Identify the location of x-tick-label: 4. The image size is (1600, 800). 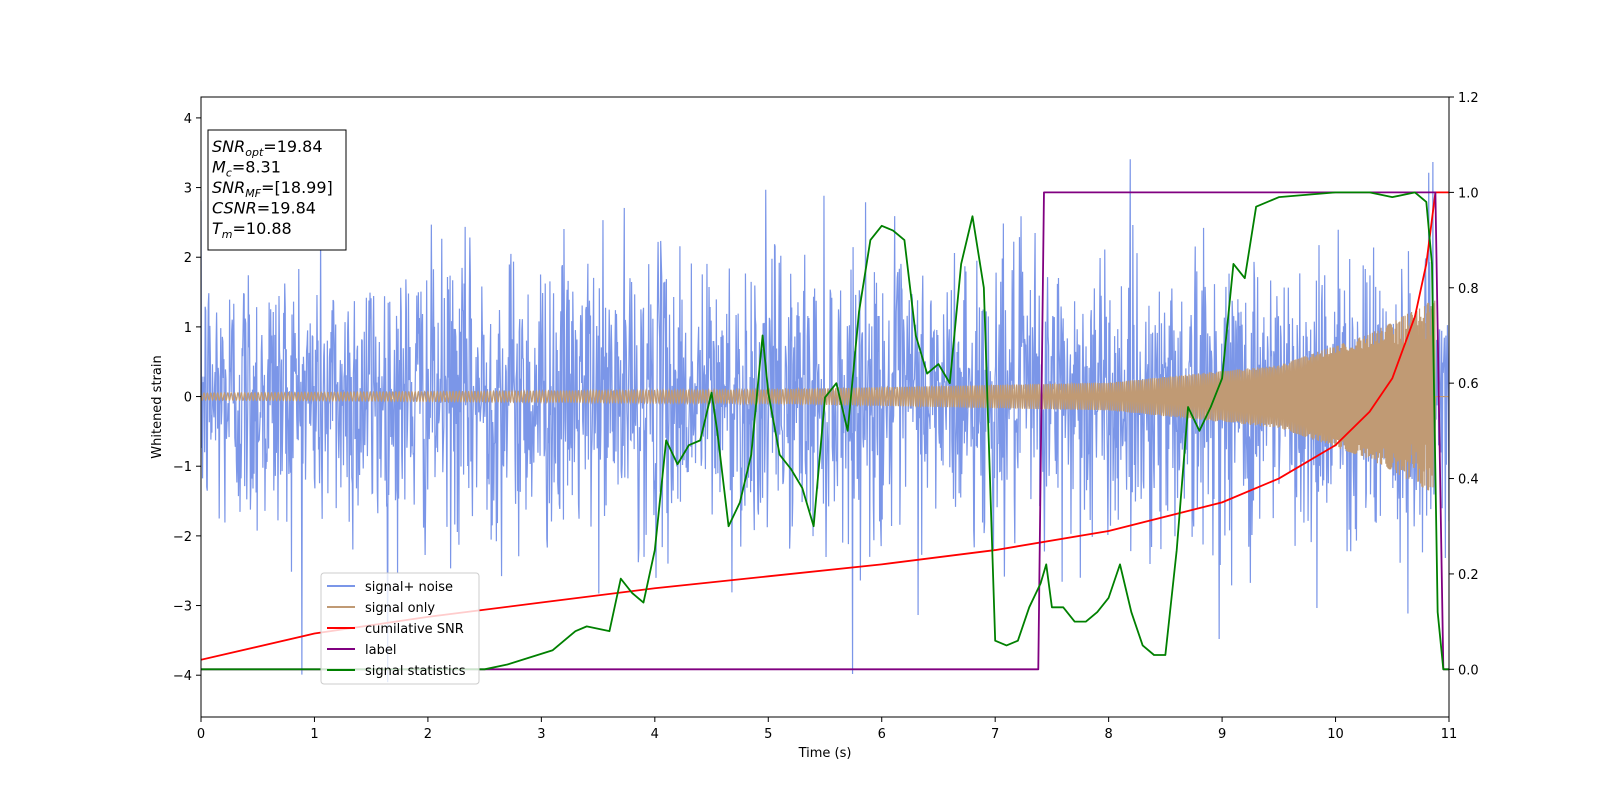
(655, 734).